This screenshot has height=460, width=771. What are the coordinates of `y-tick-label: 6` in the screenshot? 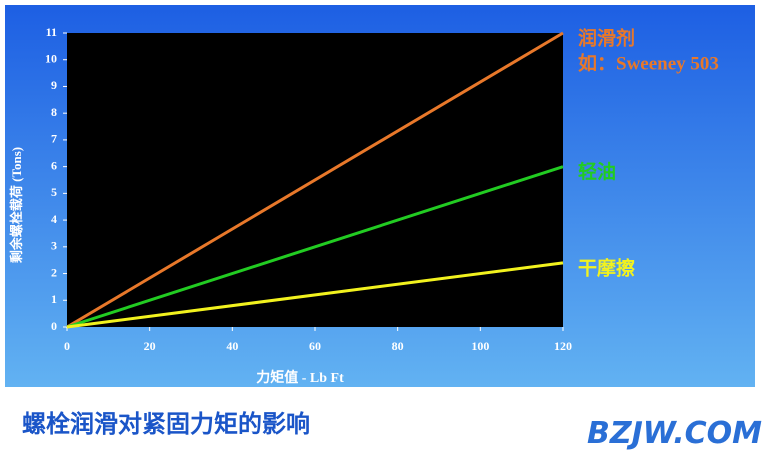 It's located at (54, 165).